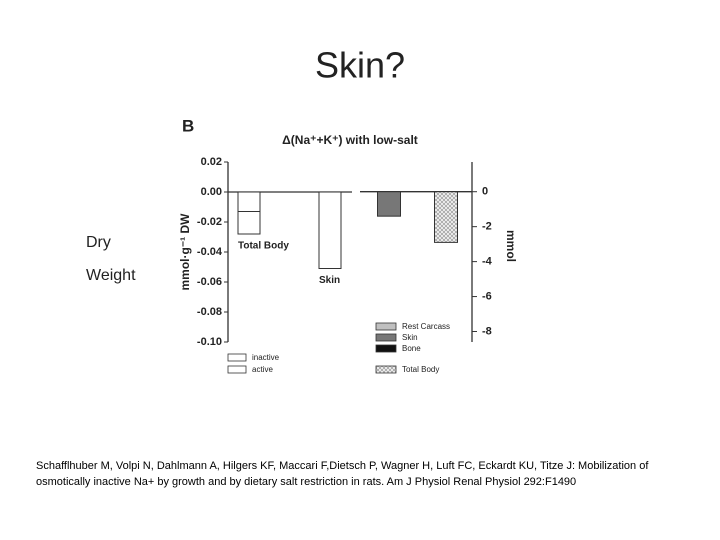 The height and width of the screenshot is (540, 720). What do you see at coordinates (211, 162) in the screenshot?
I see `y-tick-label: 0.02` at bounding box center [211, 162].